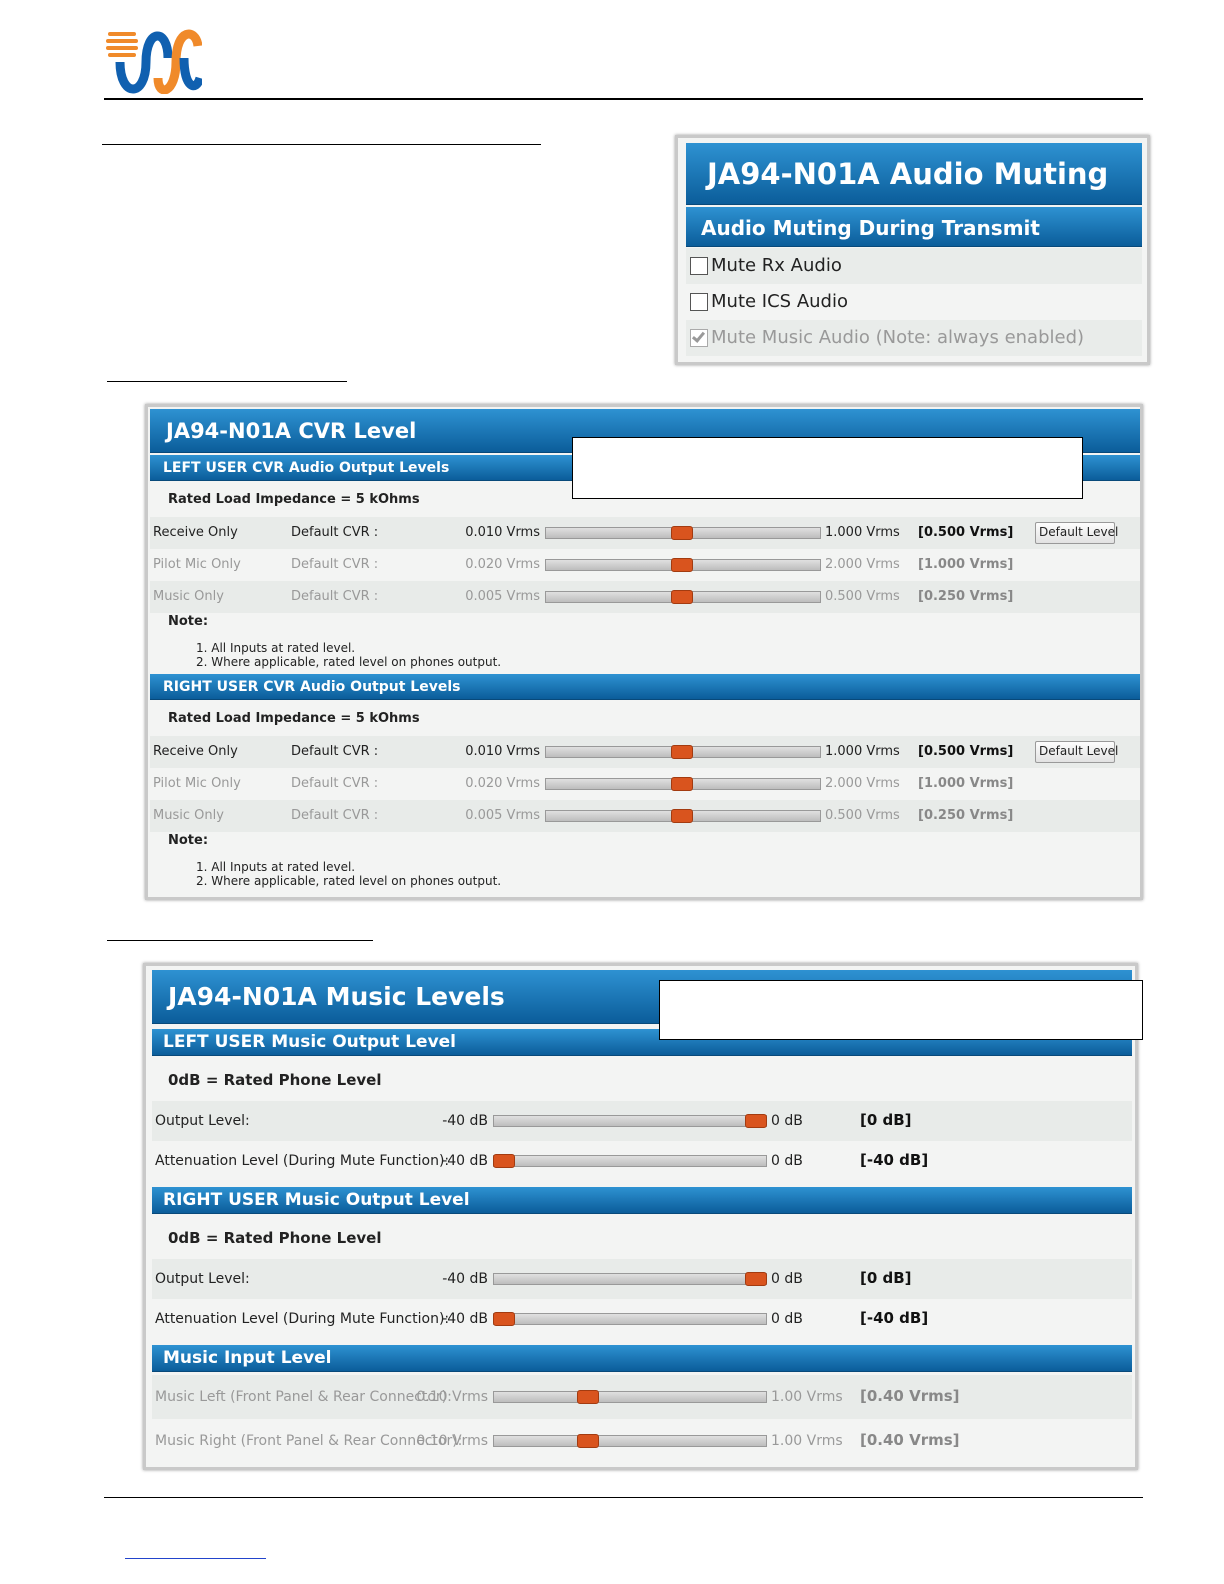  Describe the element at coordinates (870, 228) in the screenshot. I see `section-heading: Audio Muting During Transmit` at that location.